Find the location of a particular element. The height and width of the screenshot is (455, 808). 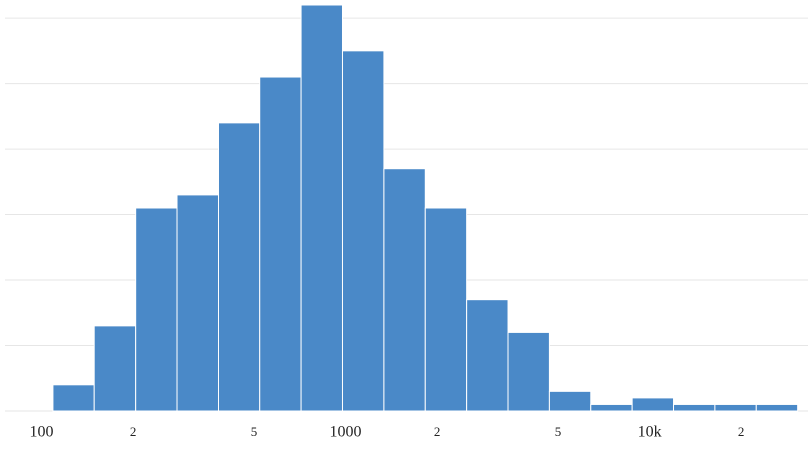

x-tick-label: 1000 is located at coordinates (346, 432).